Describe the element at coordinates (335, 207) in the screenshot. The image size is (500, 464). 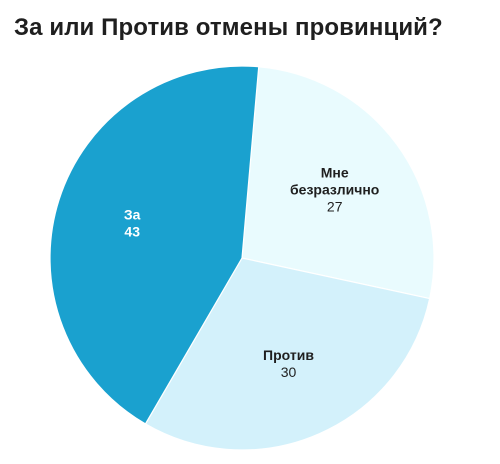
I see `slice-value-mne-bezrazlichno: 27` at that location.